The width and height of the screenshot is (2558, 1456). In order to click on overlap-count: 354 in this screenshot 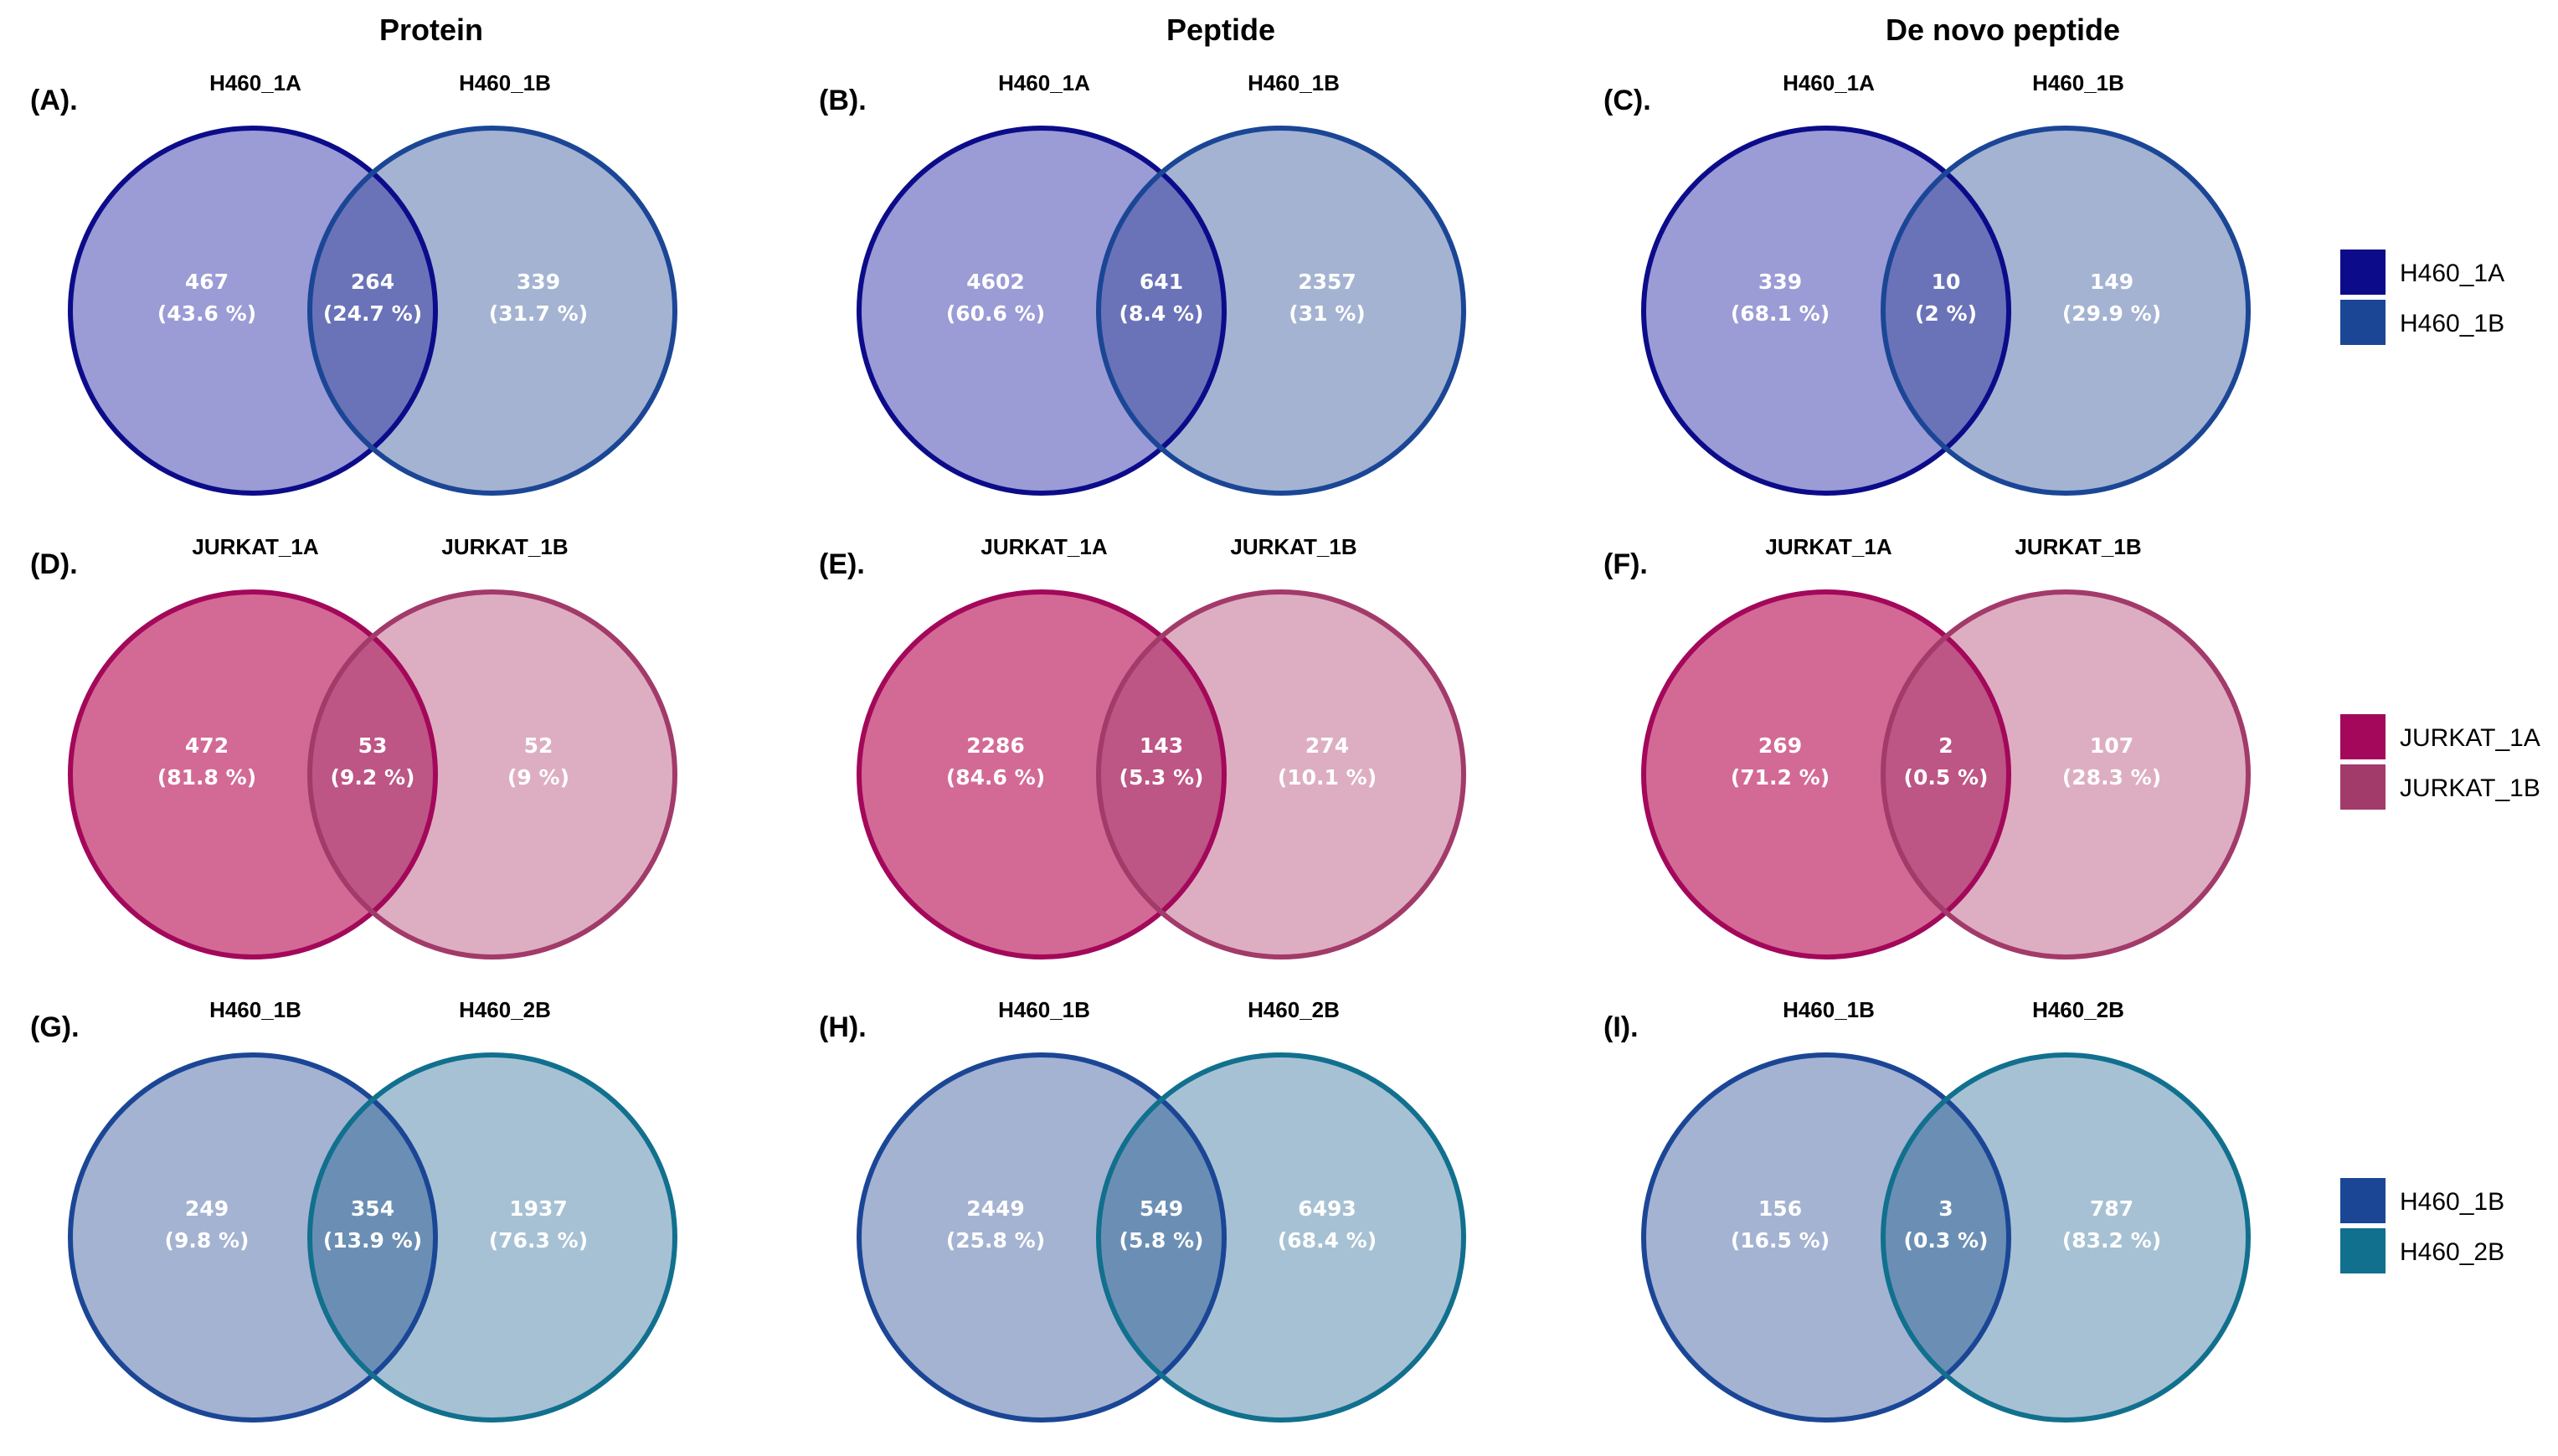, I will do `click(372, 1208)`.